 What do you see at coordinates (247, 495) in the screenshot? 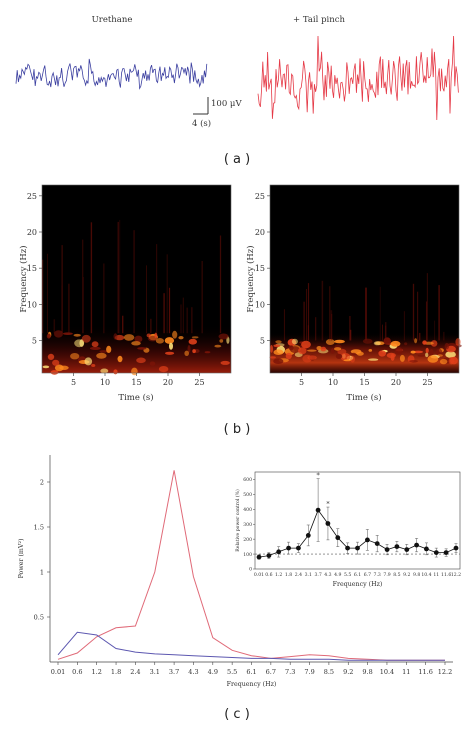
I see `y-tick-label: 500` at bounding box center [247, 495].